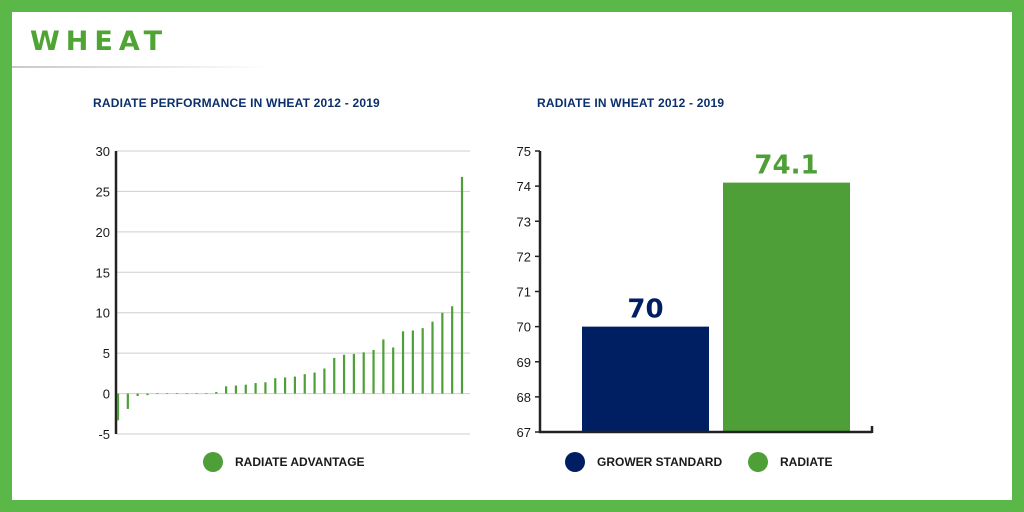 The image size is (1024, 512). Describe the element at coordinates (660, 462) in the screenshot. I see `legend-label: GROWER STANDARD` at that location.